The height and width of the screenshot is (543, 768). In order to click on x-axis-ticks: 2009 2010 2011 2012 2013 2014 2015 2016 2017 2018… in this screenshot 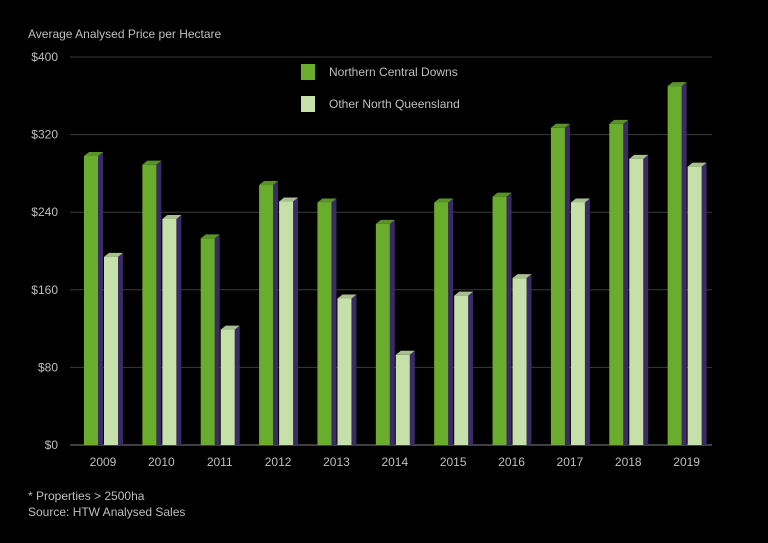, I will do `click(395, 462)`.